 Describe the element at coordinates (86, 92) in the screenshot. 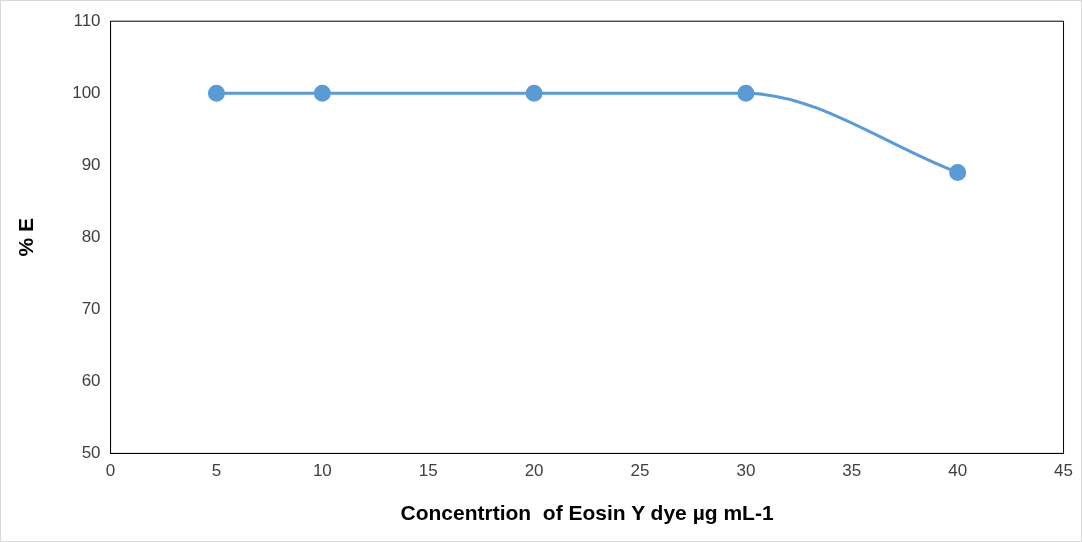

I see `y-tick-label: 100` at that location.